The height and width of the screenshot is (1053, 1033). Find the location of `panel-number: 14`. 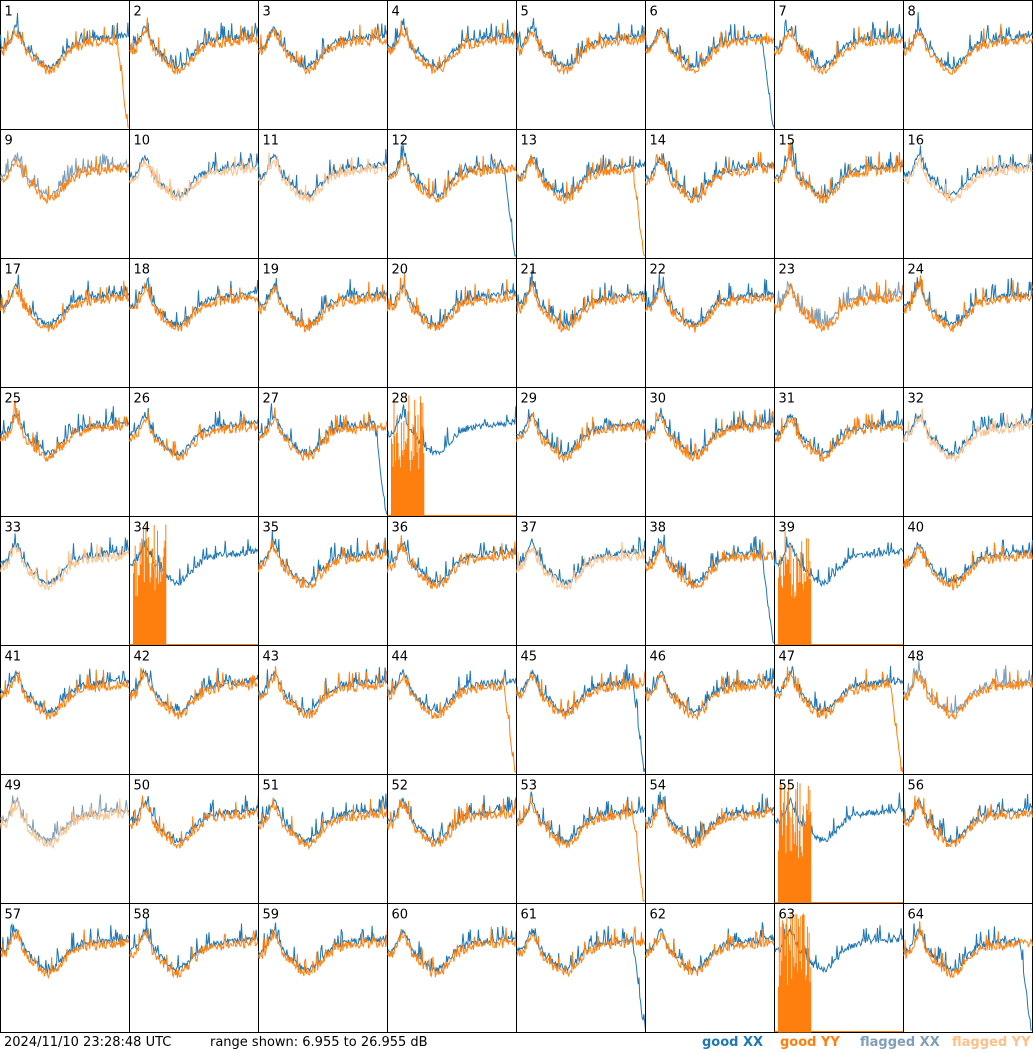

panel-number: 14 is located at coordinates (658, 141).